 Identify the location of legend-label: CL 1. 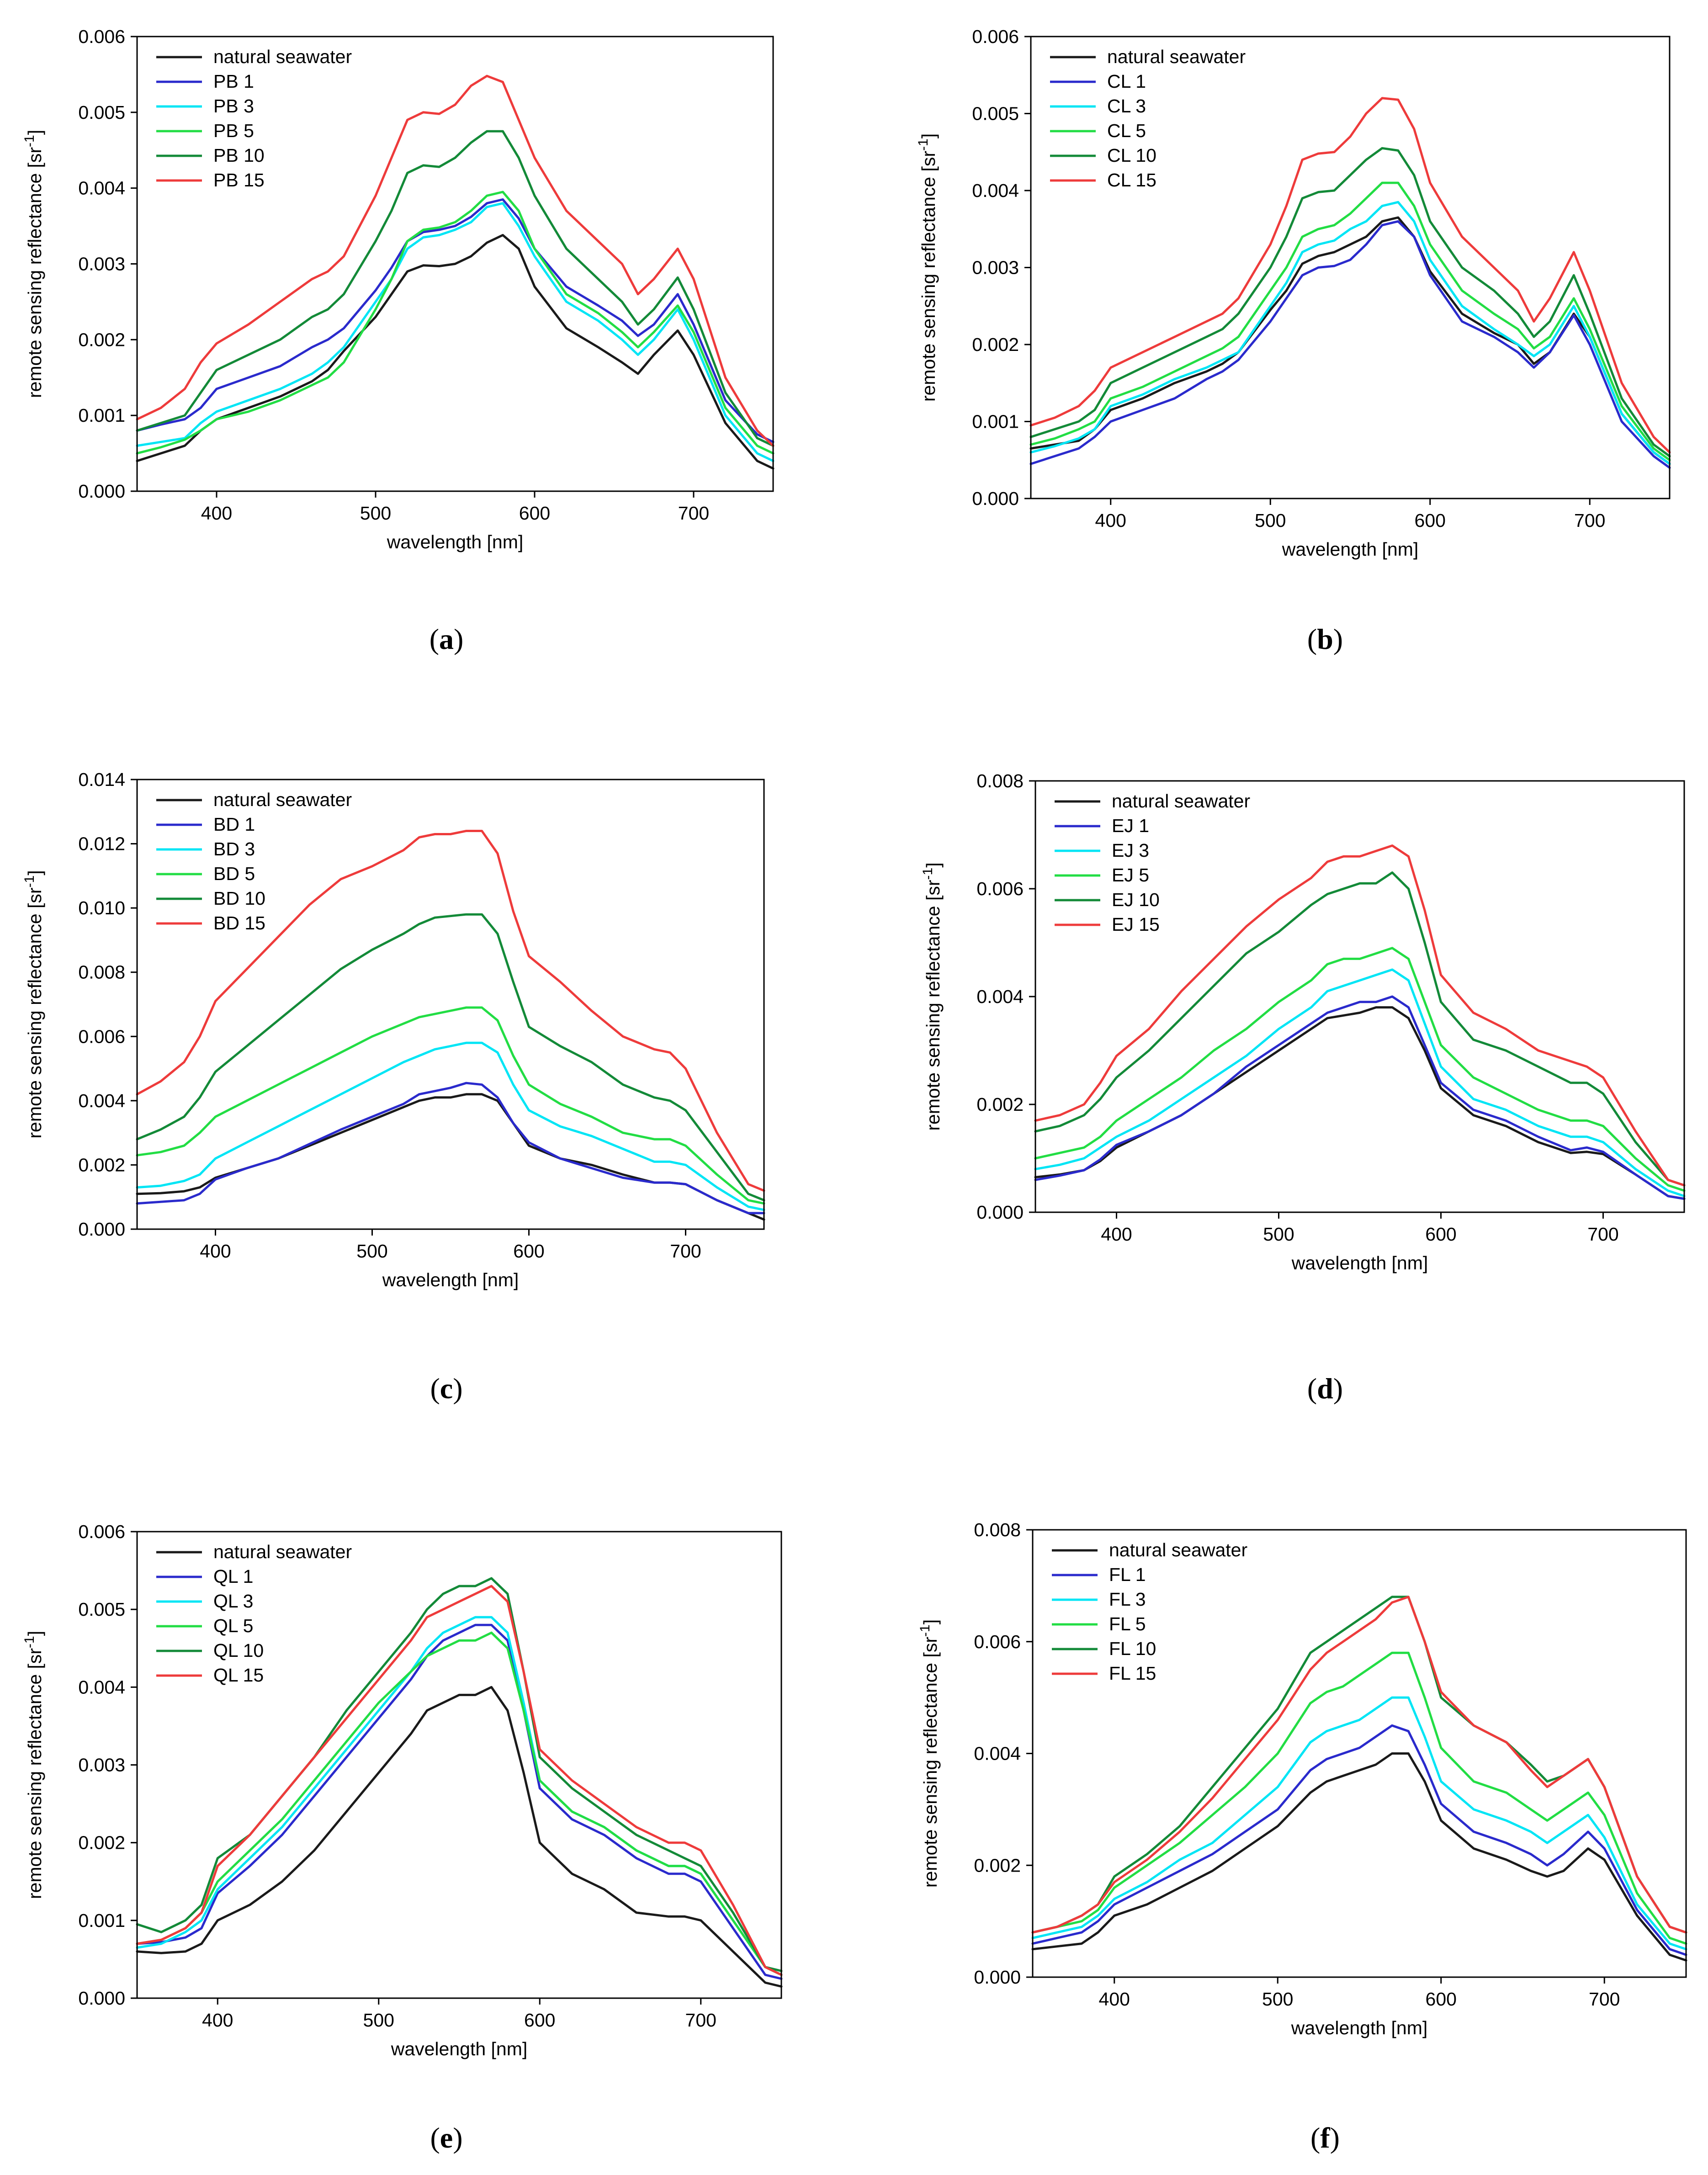
(1126, 81).